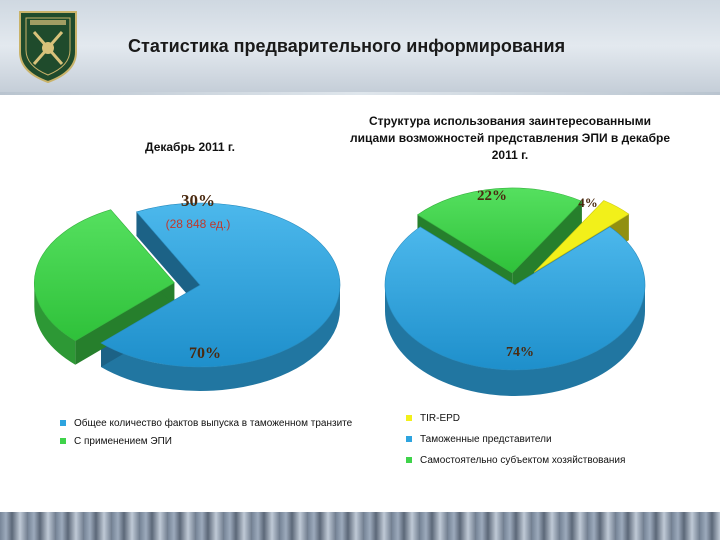 The width and height of the screenshot is (720, 540). I want to click on legend-label: С применением ЭПИ, so click(123, 441).